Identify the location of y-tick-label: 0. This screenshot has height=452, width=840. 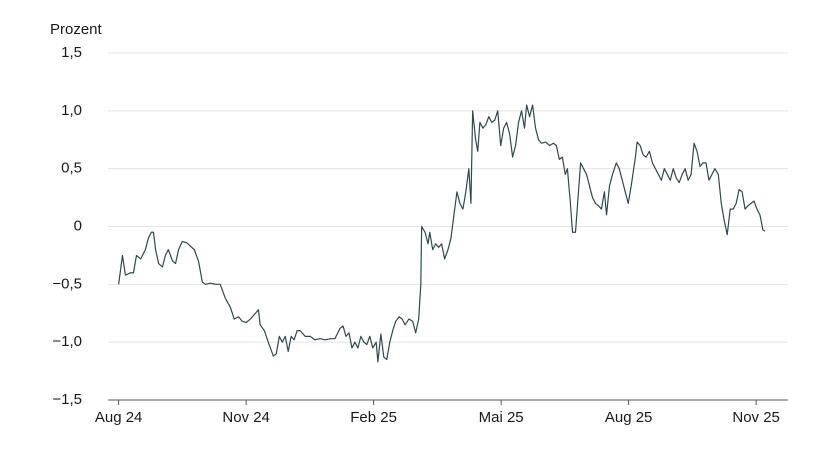
(78, 225).